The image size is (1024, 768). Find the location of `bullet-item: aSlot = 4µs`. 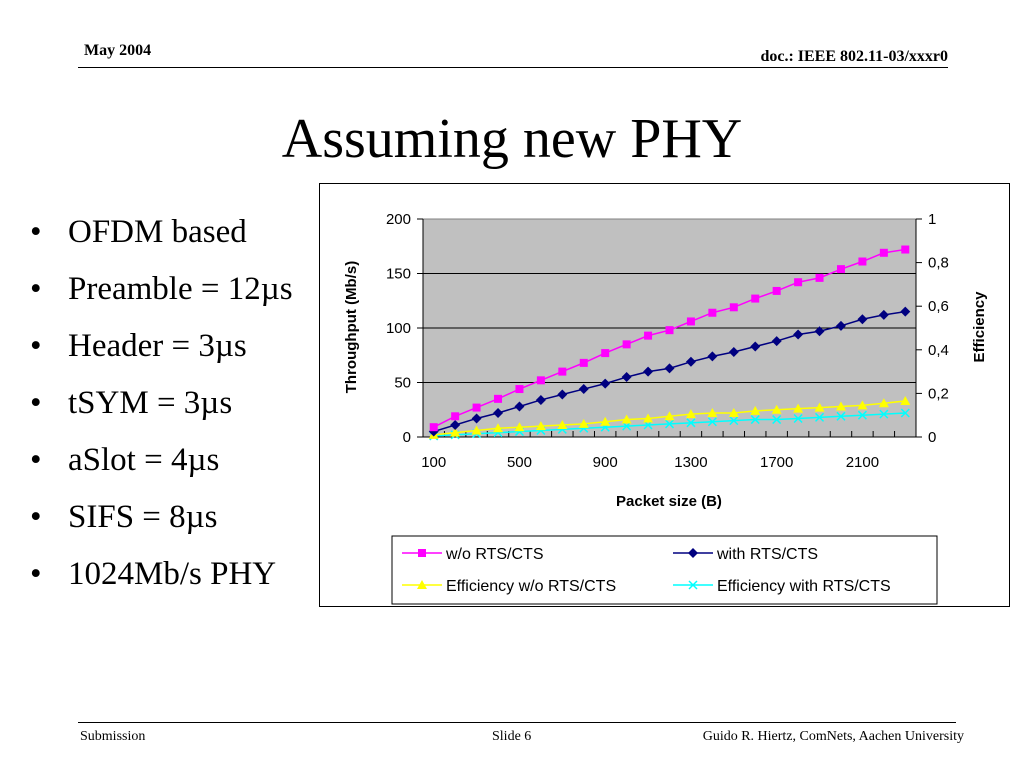

bullet-item: aSlot = 4µs is located at coordinates (162, 460).